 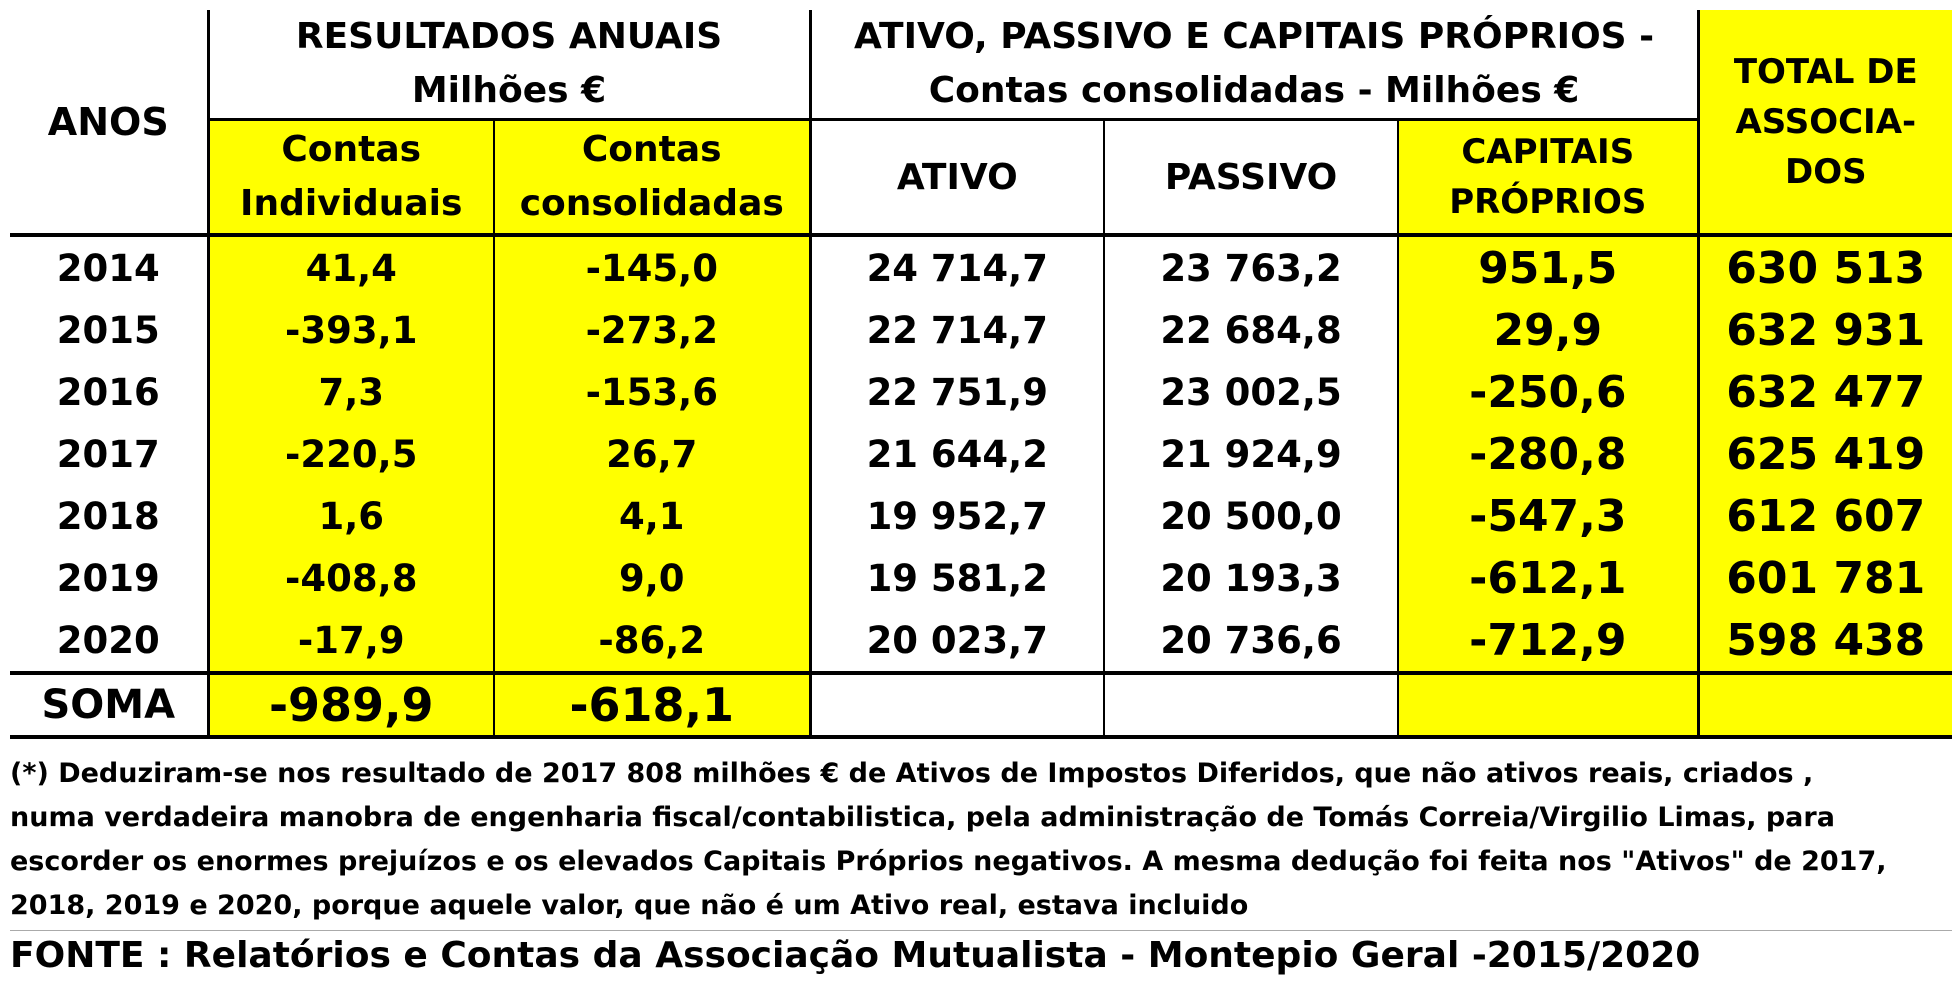 What do you see at coordinates (1548, 152) in the screenshot?
I see `header-capitais-line1: CAPITAIS` at bounding box center [1548, 152].